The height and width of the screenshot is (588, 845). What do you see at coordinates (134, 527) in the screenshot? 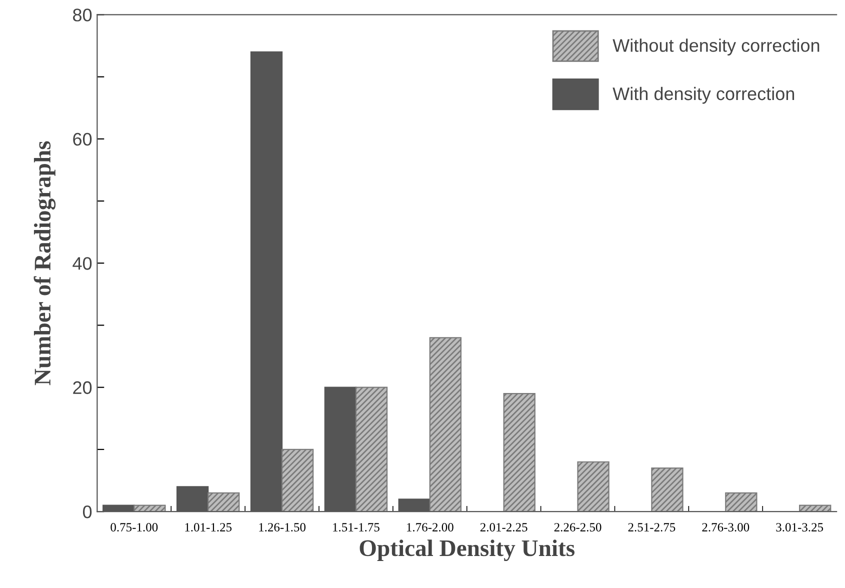
I see `x-tick-label: 0.75-1.00` at bounding box center [134, 527].